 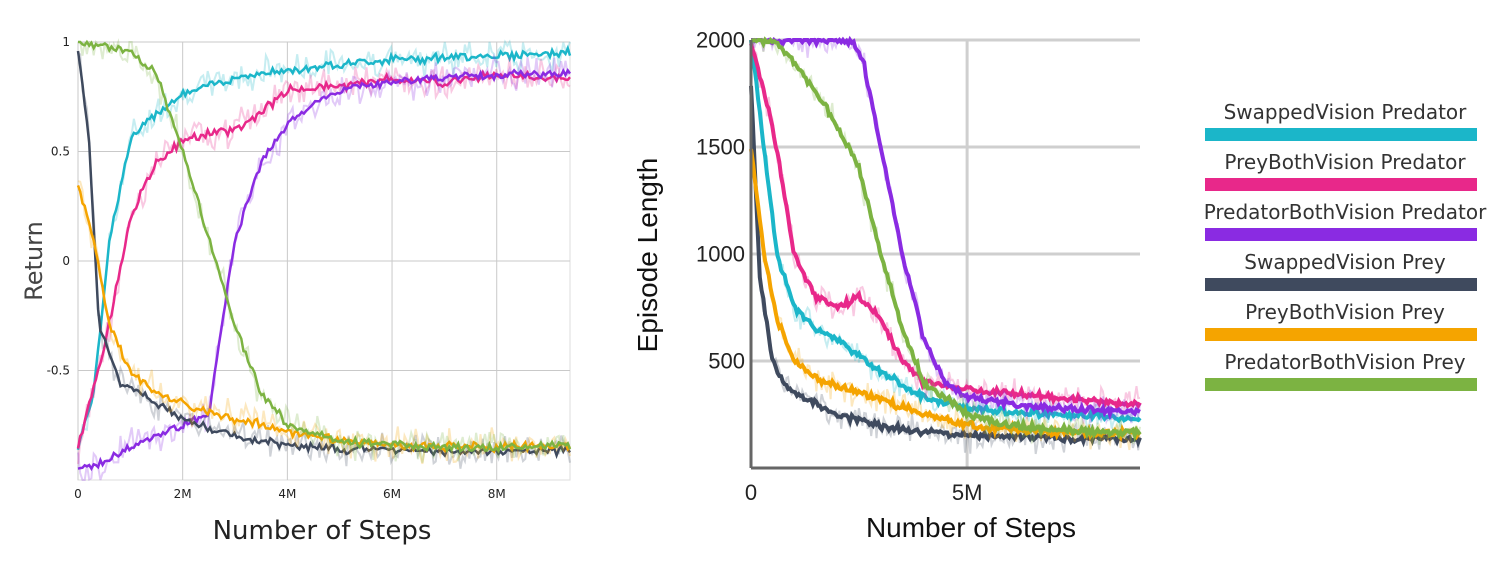 I want to click on legend-label: SwappedVision Predator, so click(x=1345, y=112).